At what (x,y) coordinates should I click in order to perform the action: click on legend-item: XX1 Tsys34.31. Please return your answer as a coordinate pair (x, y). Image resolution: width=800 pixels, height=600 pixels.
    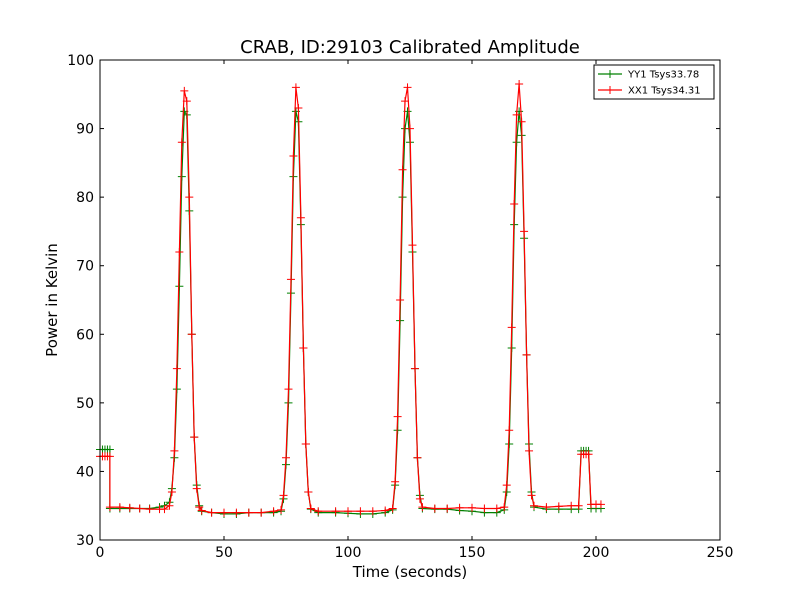
    Looking at the image, I should click on (649, 91).